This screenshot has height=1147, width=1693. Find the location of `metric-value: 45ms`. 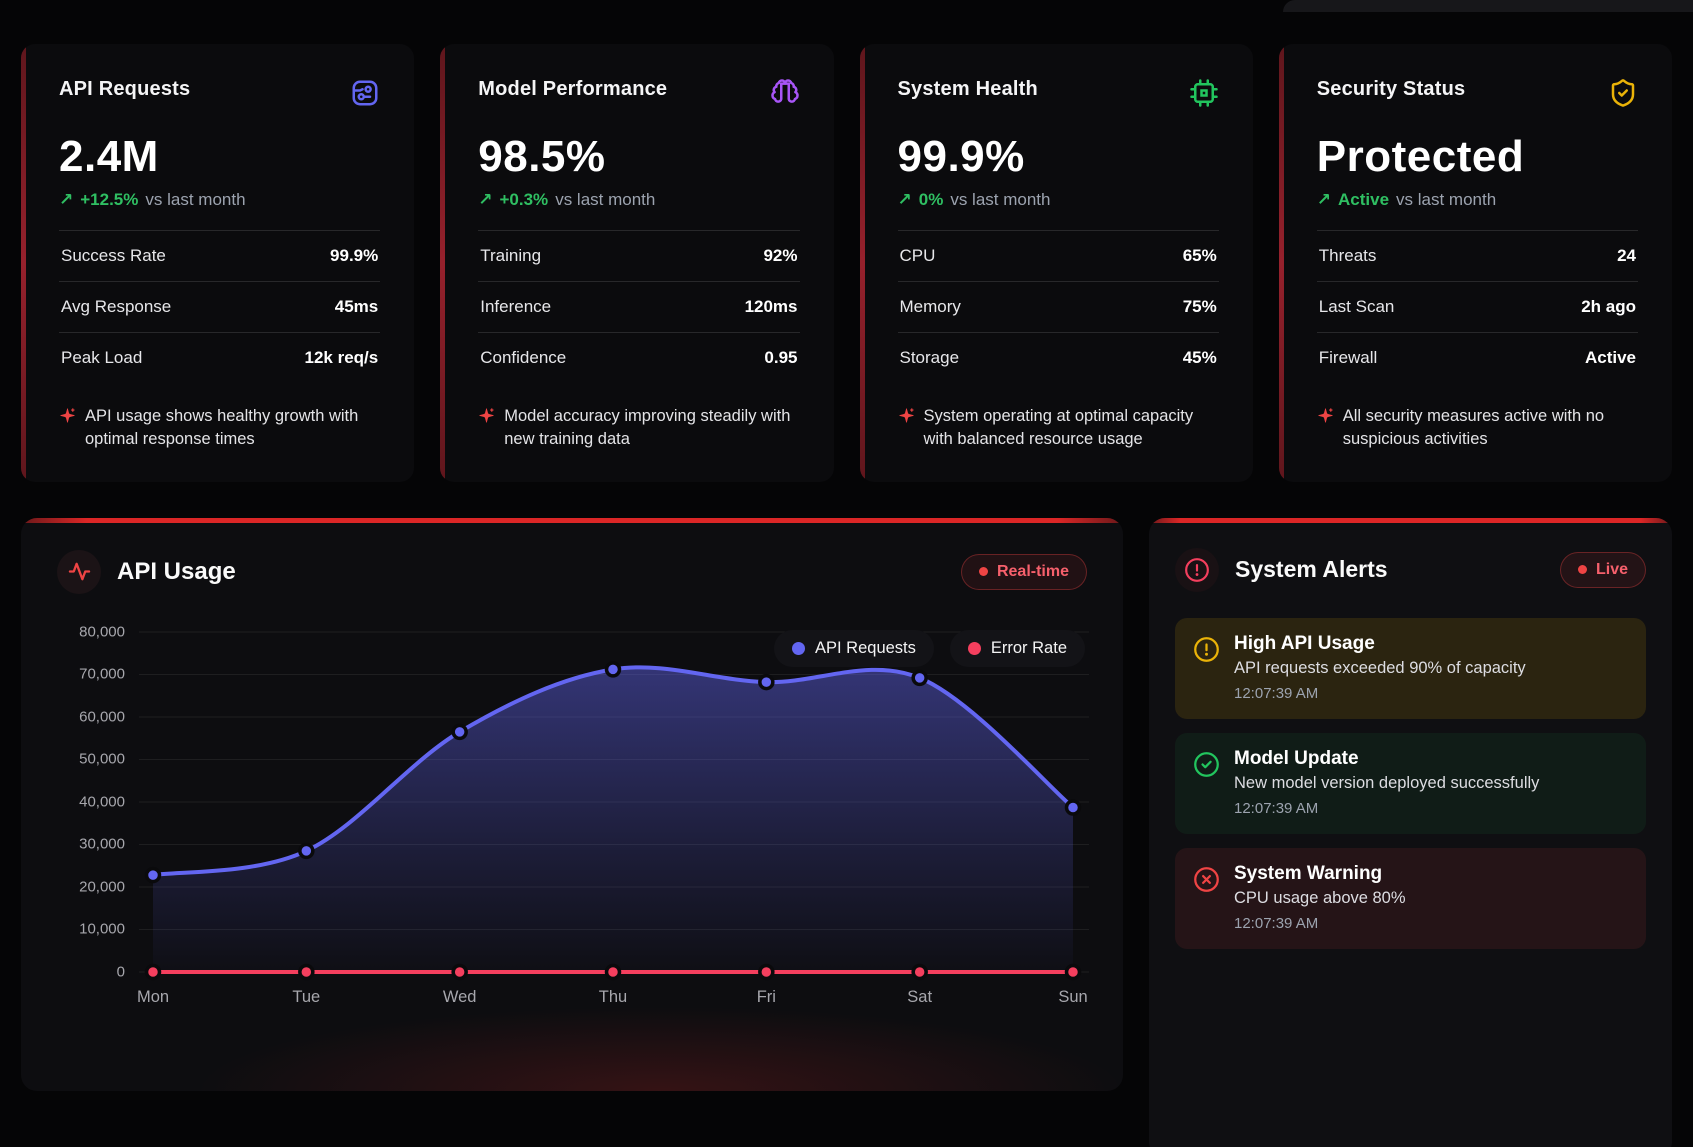

metric-value: 45ms is located at coordinates (356, 306).